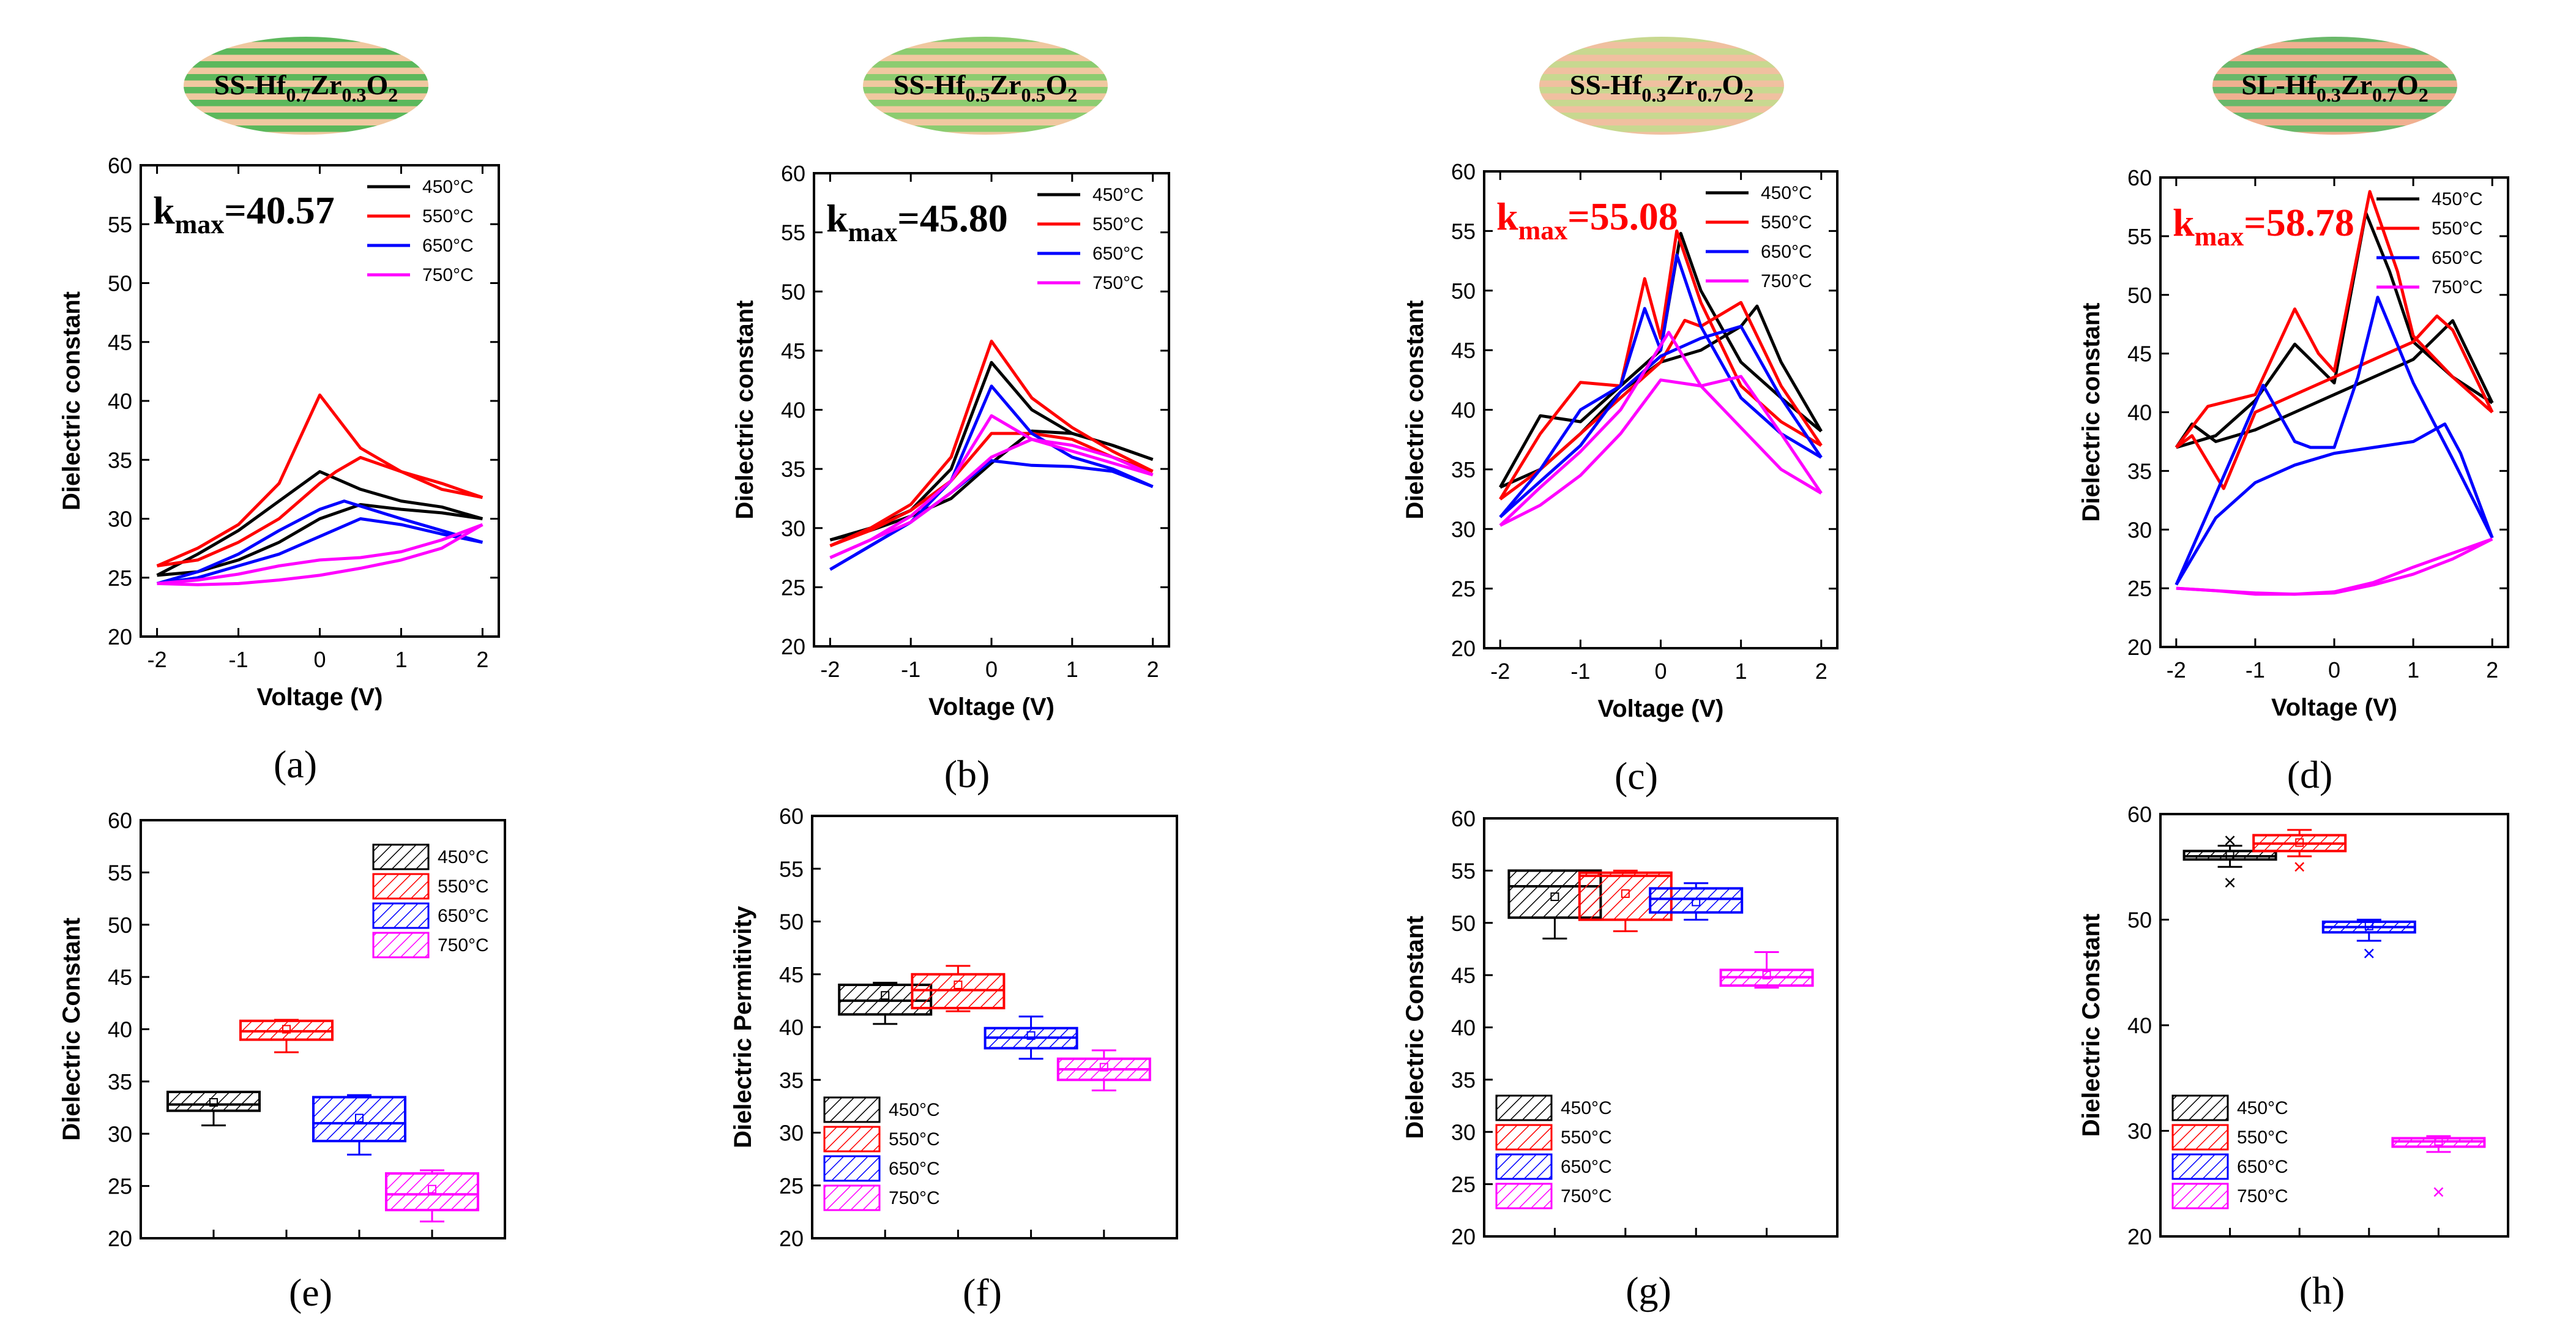 Image resolution: width=2576 pixels, height=1327 pixels. I want to click on title-text: SS-Hf, so click(930, 84).